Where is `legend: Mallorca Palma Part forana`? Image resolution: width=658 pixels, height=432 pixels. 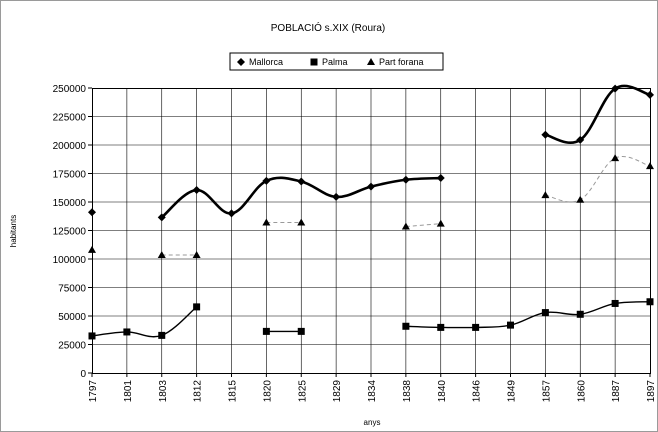
legend: Mallorca Palma Part forana is located at coordinates (336, 61).